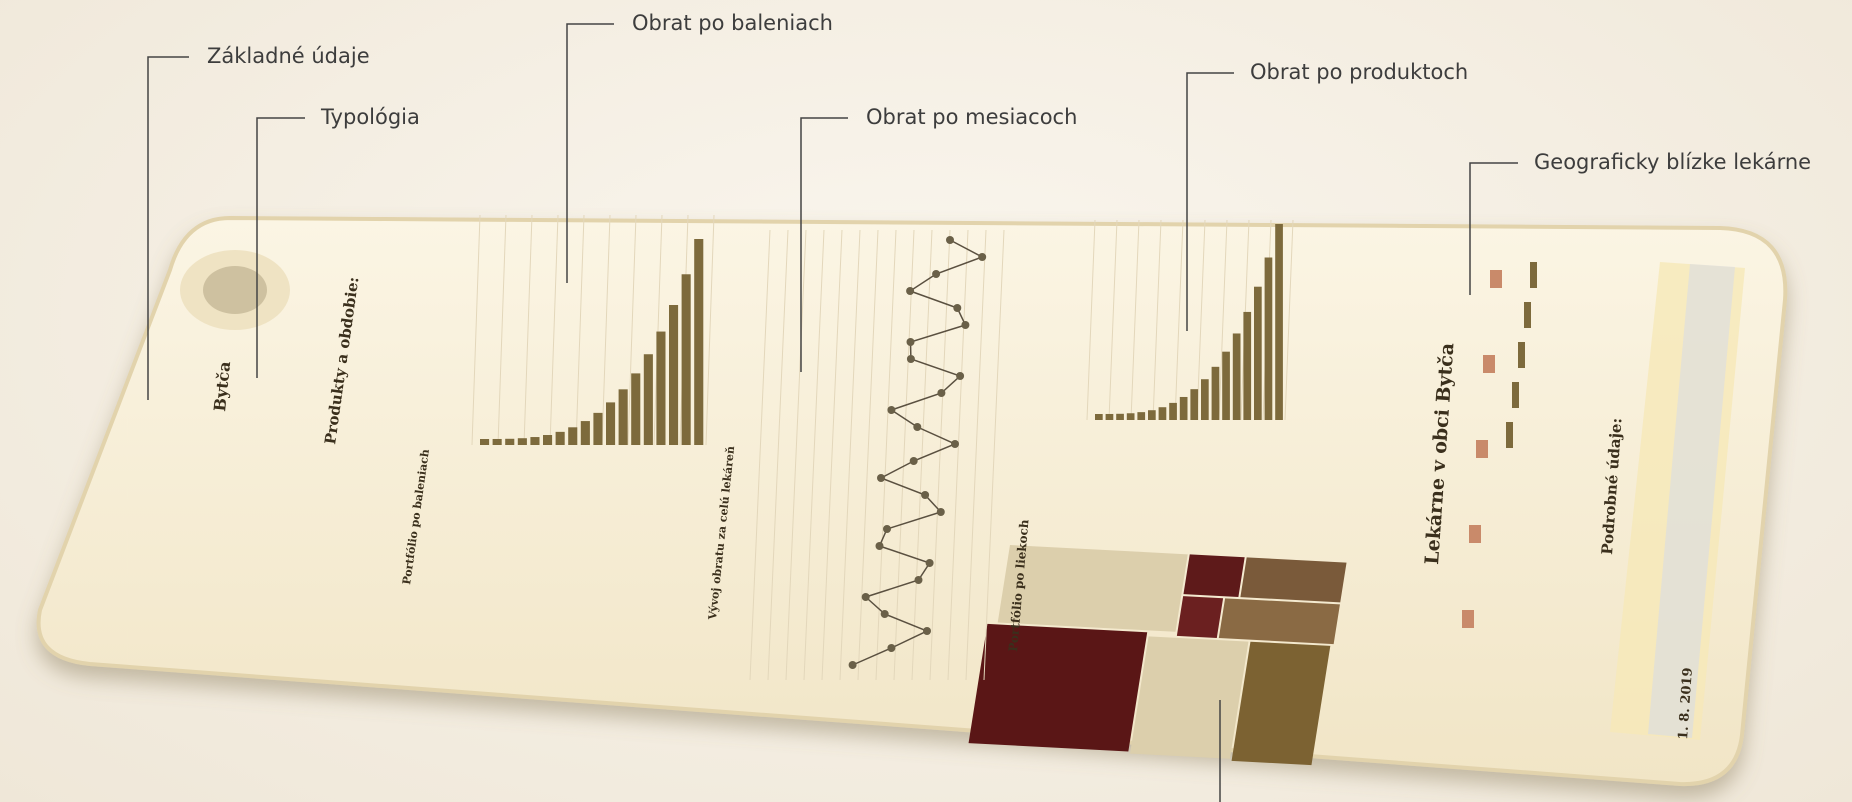  Describe the element at coordinates (1691, 501) in the screenshot. I see `details-strip` at that location.